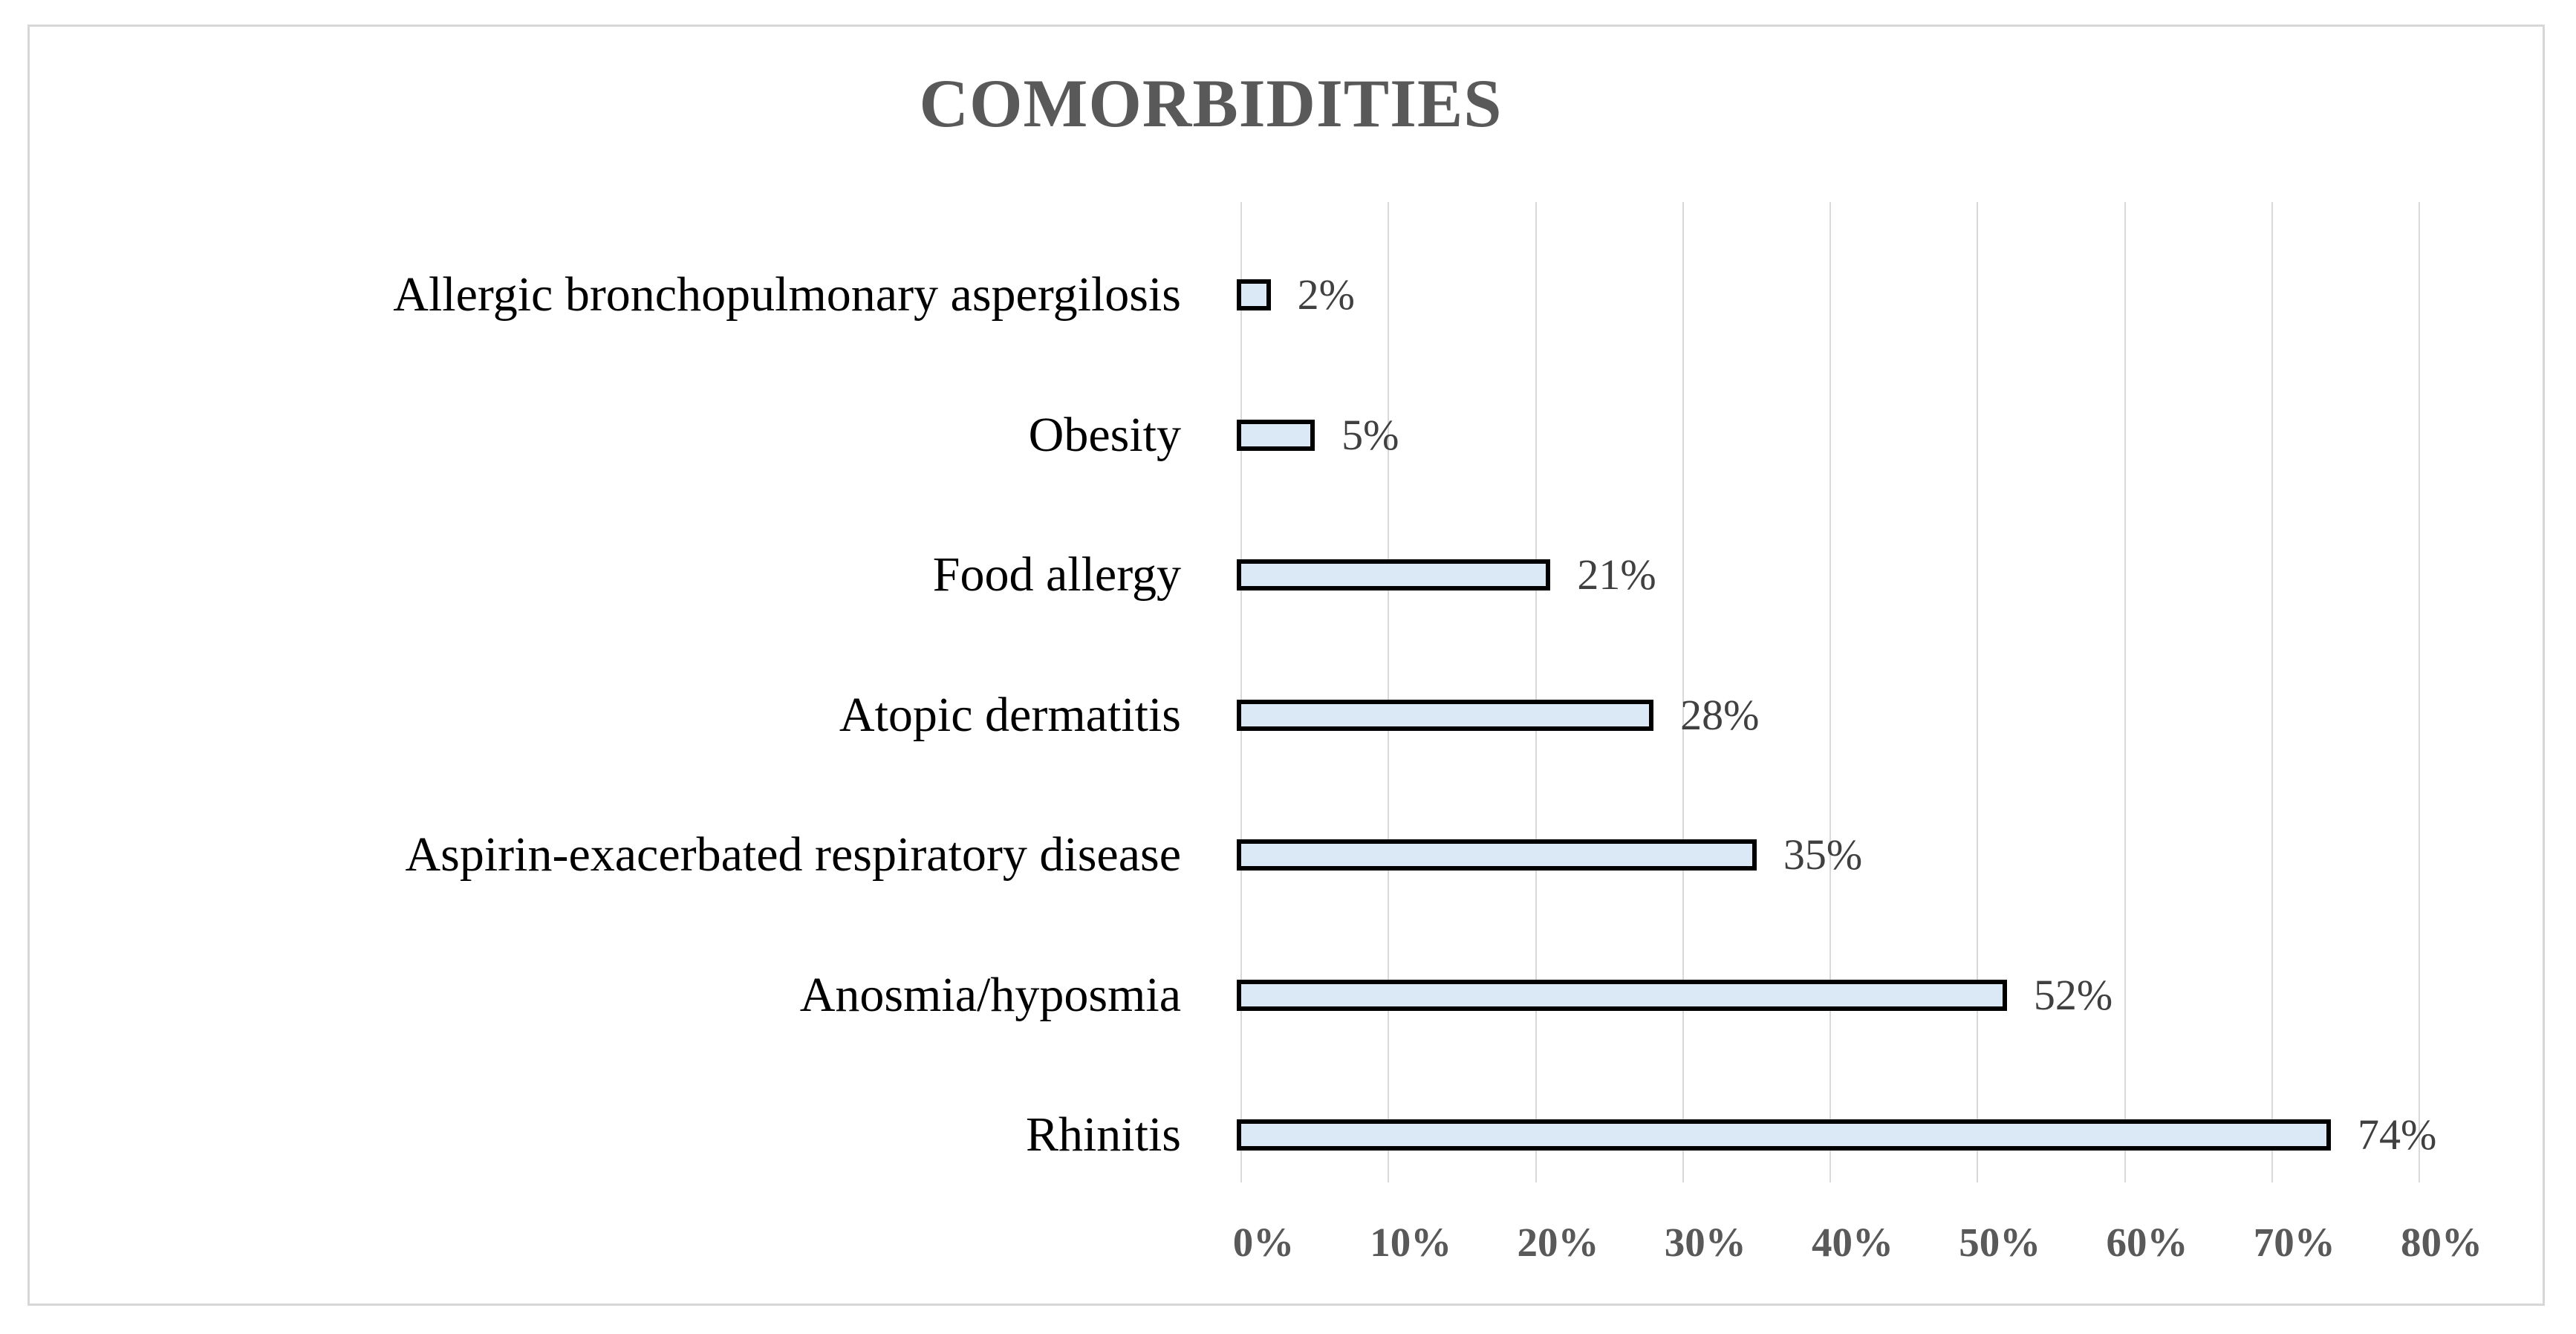 Image resolution: width=2576 pixels, height=1334 pixels. Describe the element at coordinates (1616, 574) in the screenshot. I see `data-label: 21%` at that location.